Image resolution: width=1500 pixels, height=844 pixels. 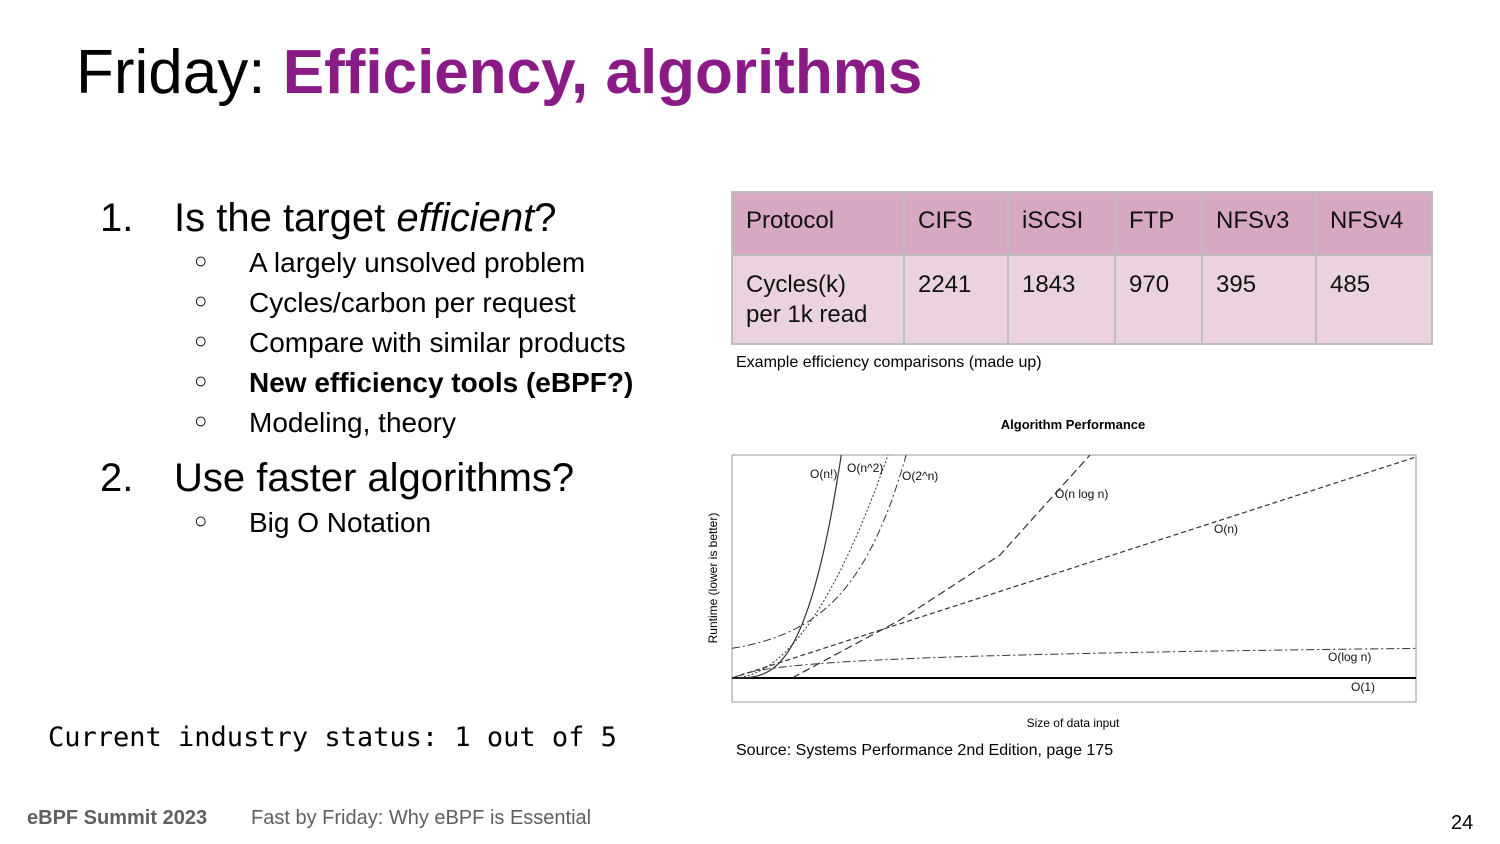 I want to click on list-item-2: 2. Use faster algorithms?, so click(x=400, y=476).